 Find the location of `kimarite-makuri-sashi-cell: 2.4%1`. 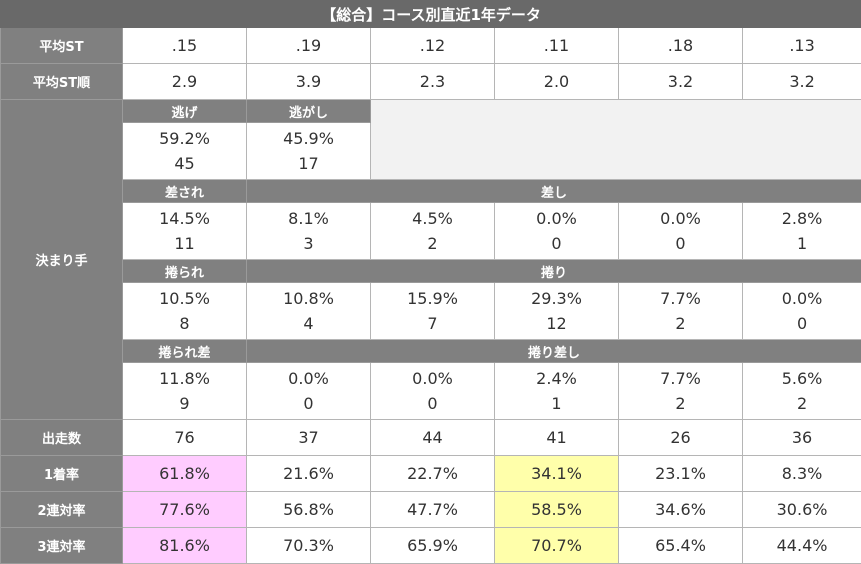

kimarite-makuri-sashi-cell: 2.4%1 is located at coordinates (557, 391).